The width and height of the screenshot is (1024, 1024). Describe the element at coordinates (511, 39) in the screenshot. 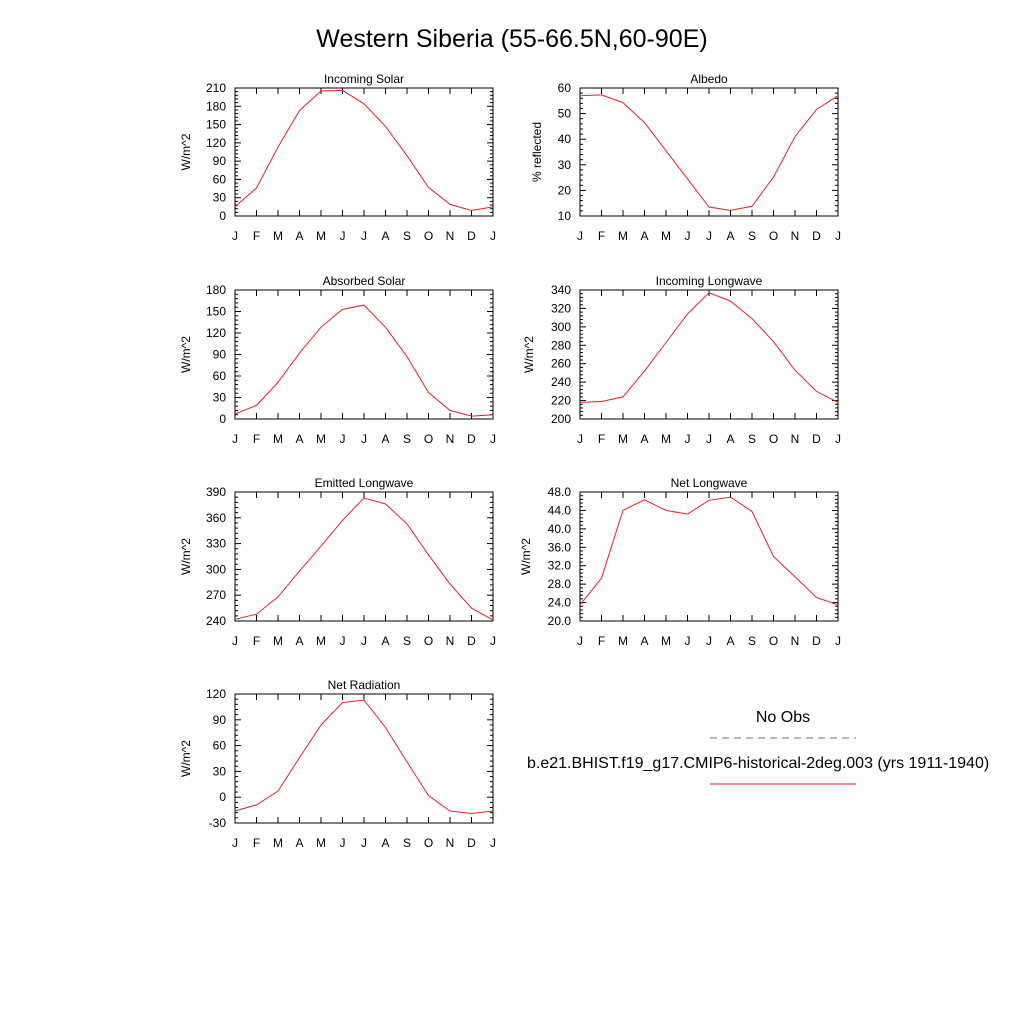

I see `page-title: Western Siberia (55-66.5N,60-90E)` at that location.